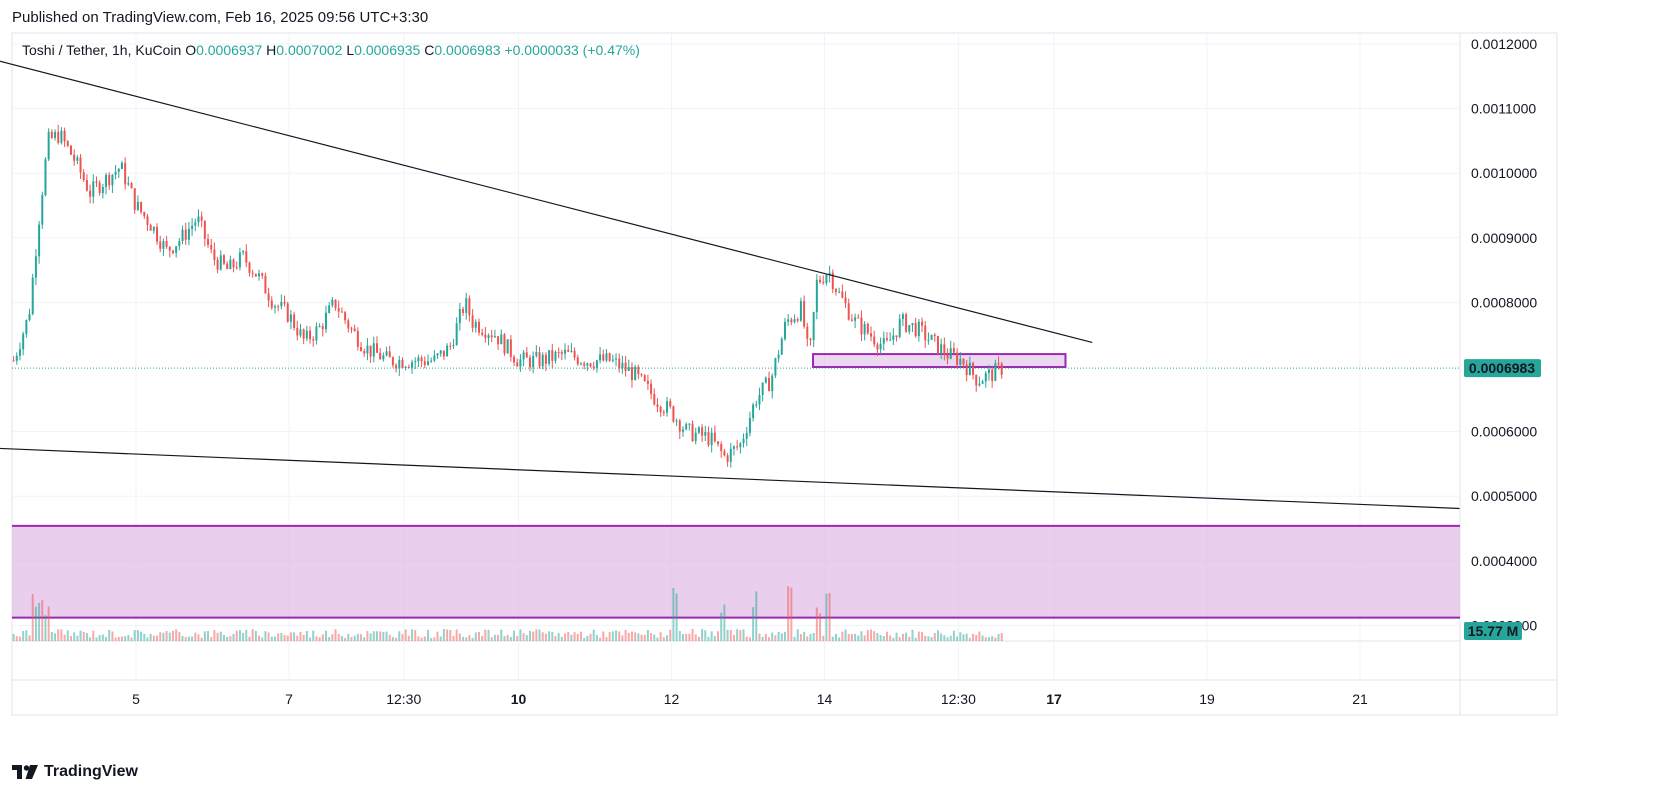 The image size is (1656, 799). I want to click on legend-c-value: 0.0006983, so click(469, 50).